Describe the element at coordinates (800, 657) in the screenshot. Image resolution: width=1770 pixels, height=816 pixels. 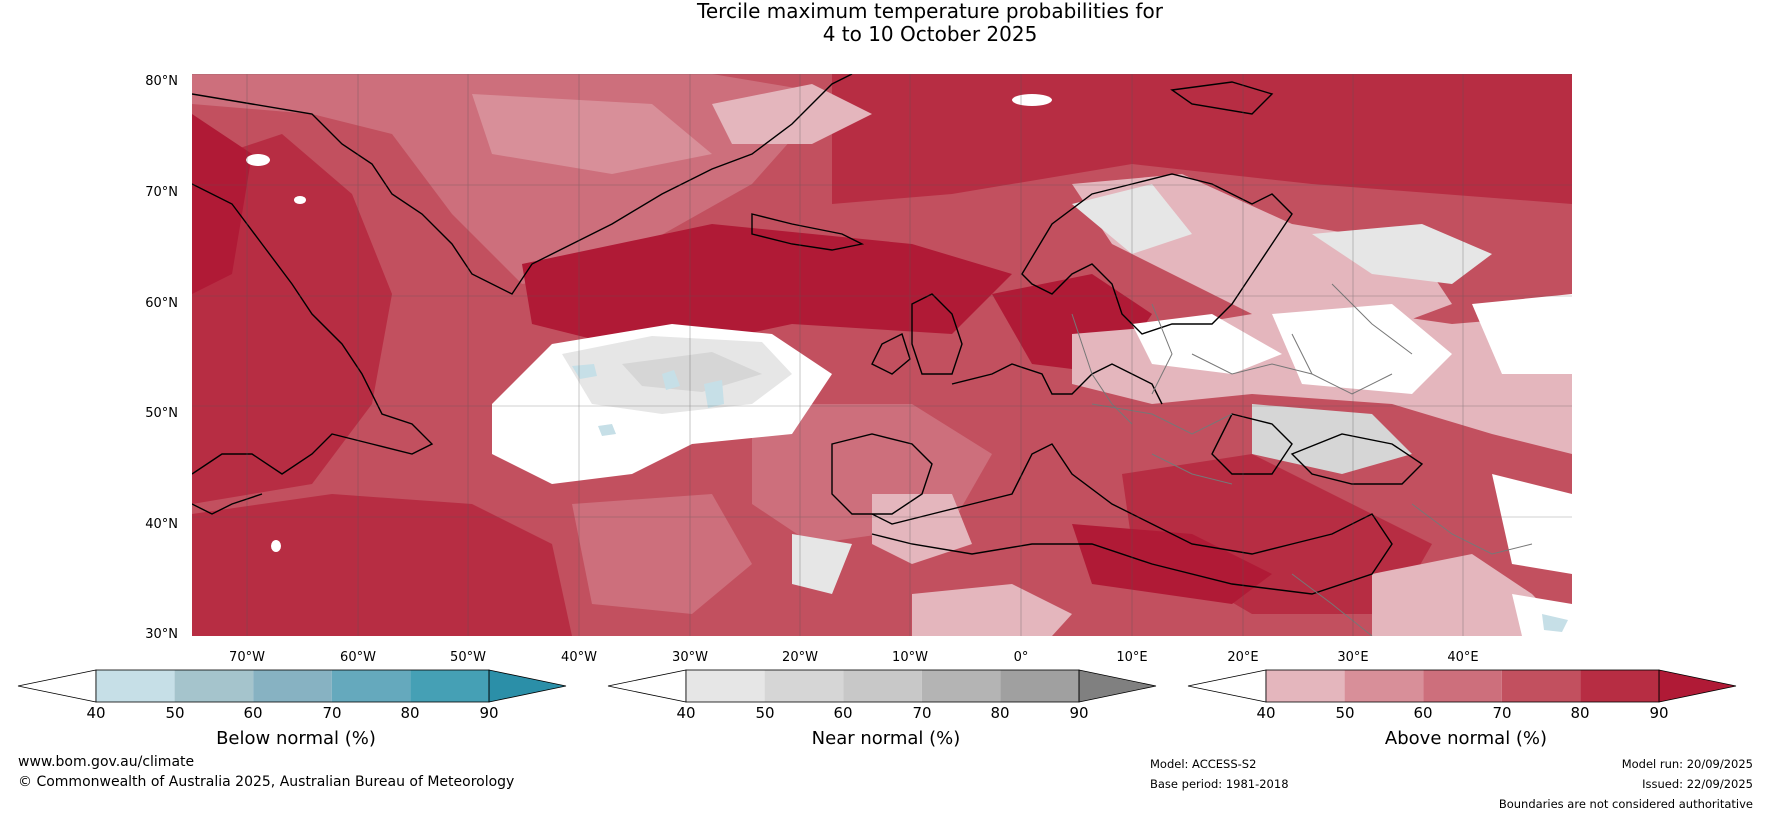
I see `lon-label-20w: 20°W` at that location.